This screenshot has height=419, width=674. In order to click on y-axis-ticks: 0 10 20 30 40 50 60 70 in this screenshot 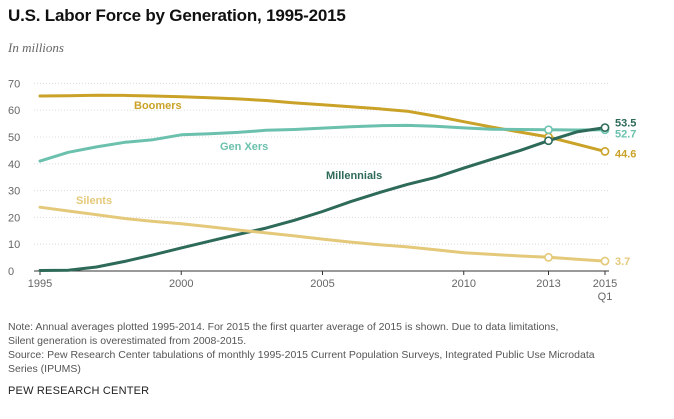, I will do `click(14, 178)`.